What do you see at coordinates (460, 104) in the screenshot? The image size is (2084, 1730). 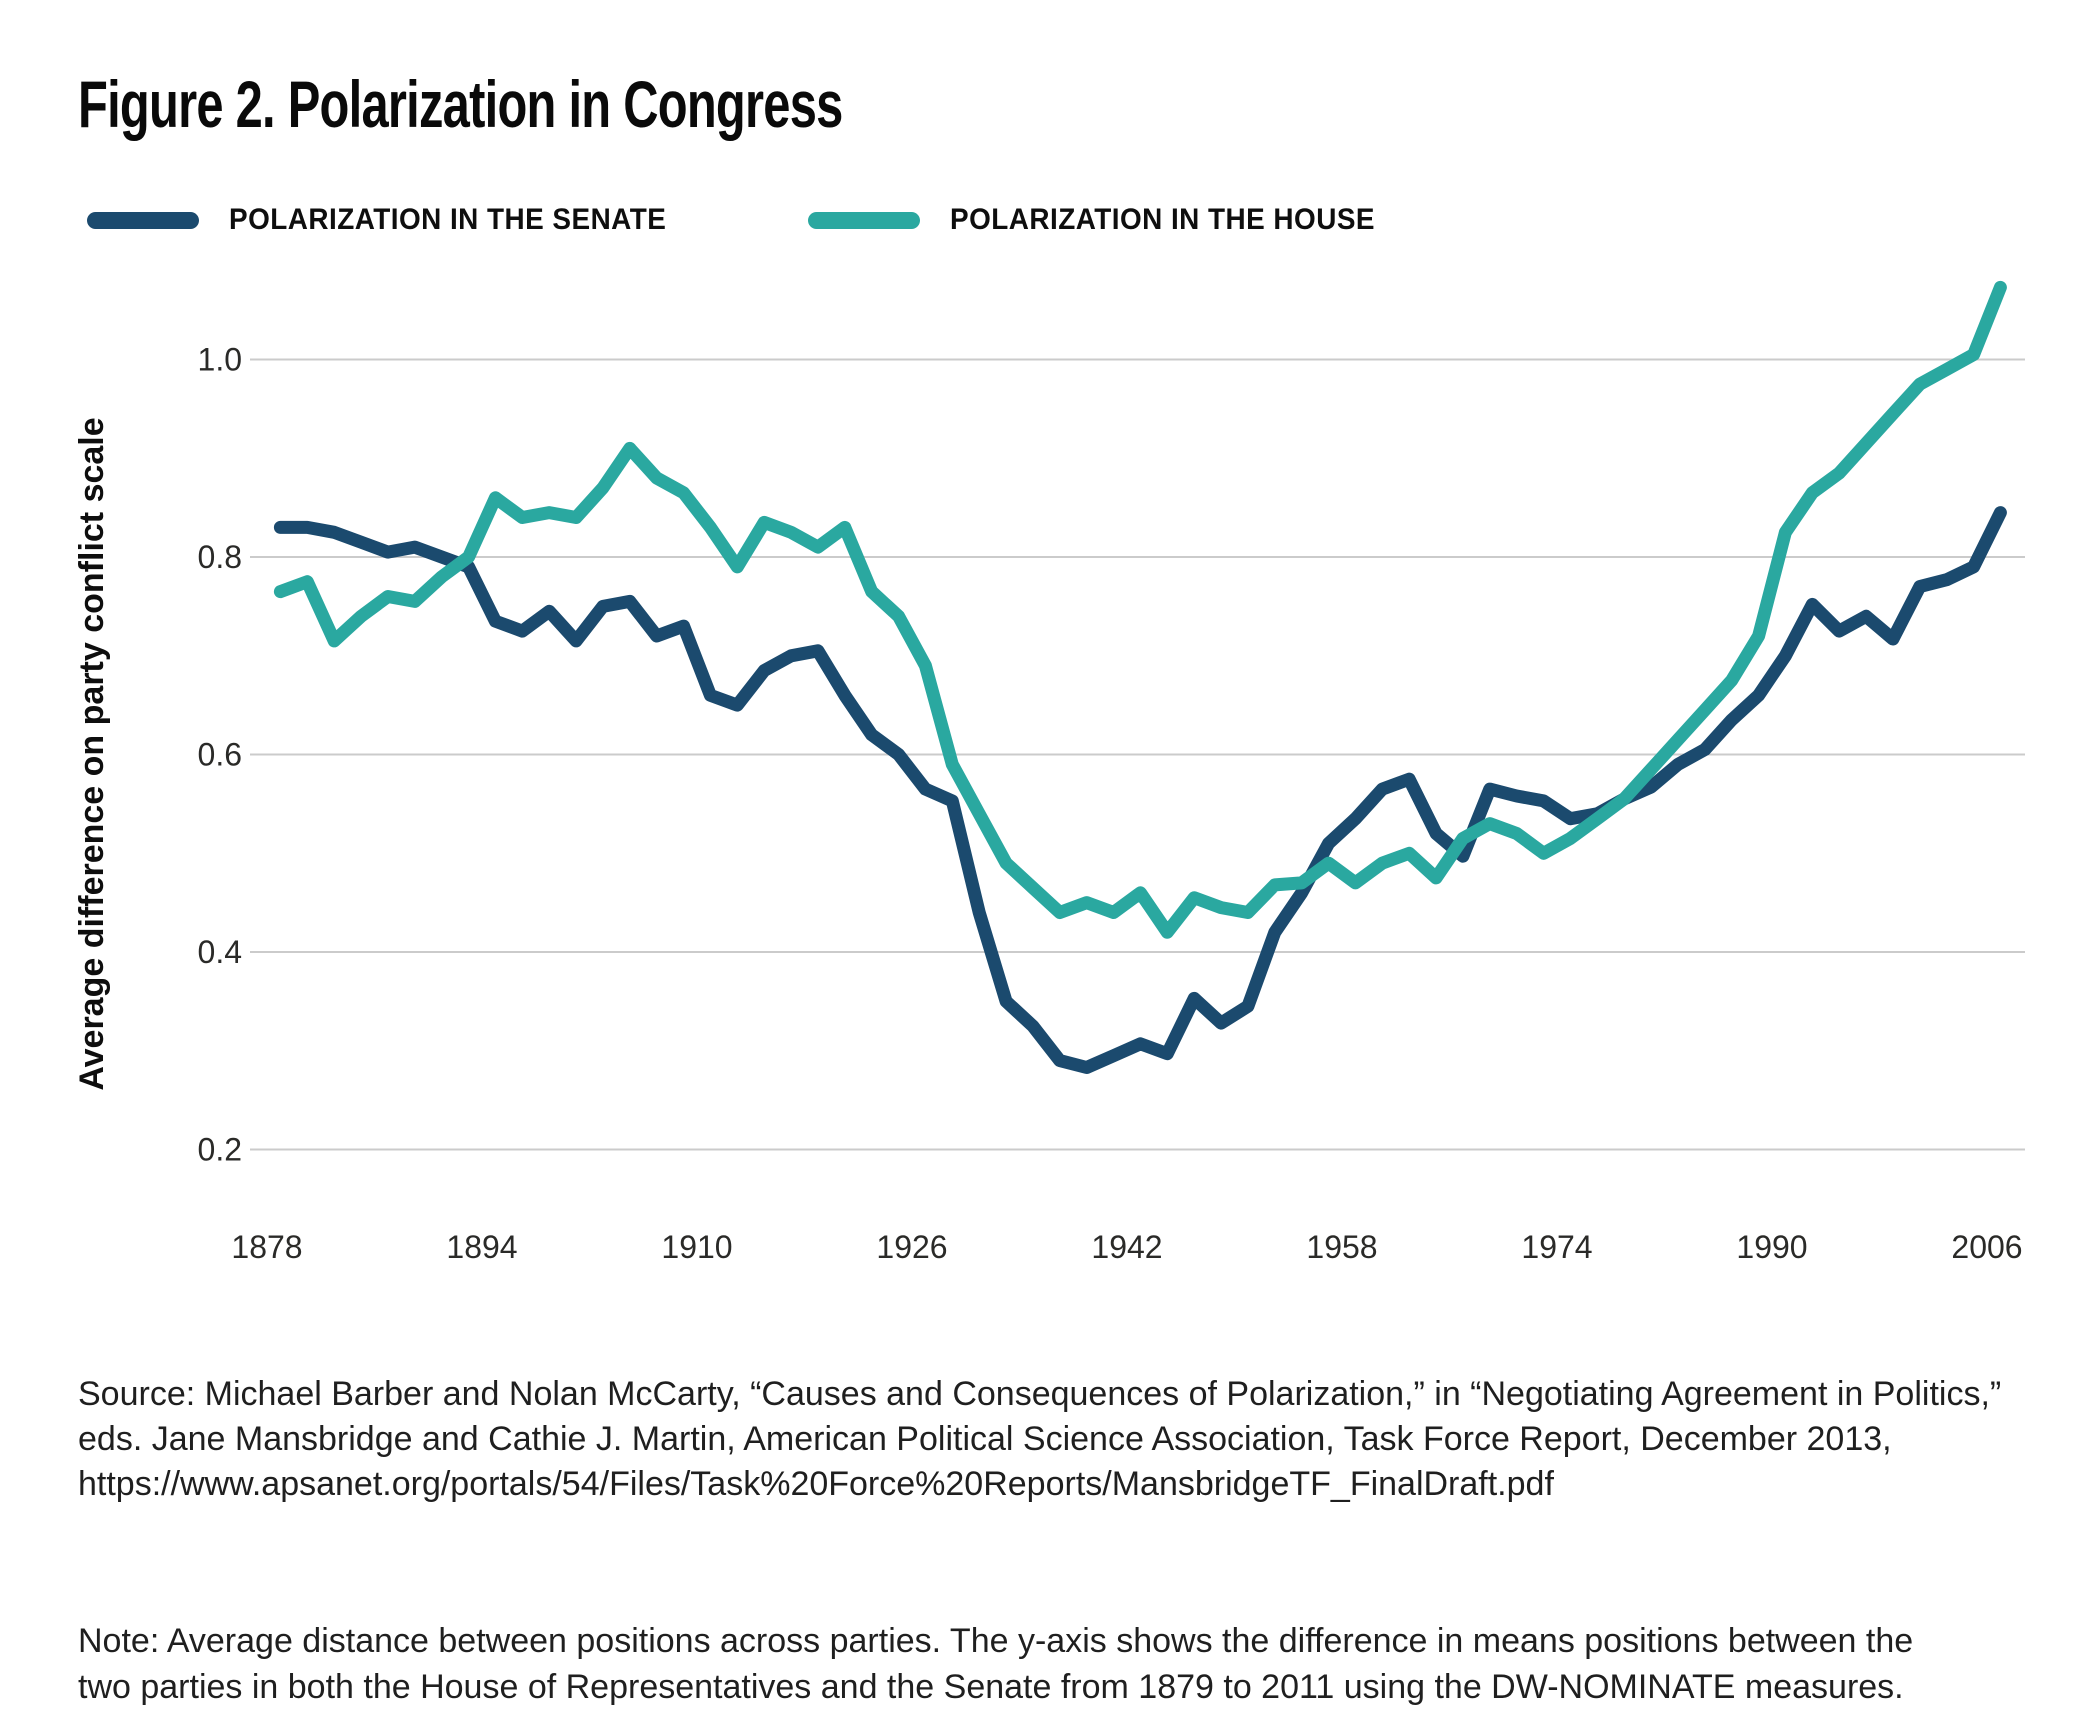 I see `figure-title: Figure 2. Polarization in Congress` at bounding box center [460, 104].